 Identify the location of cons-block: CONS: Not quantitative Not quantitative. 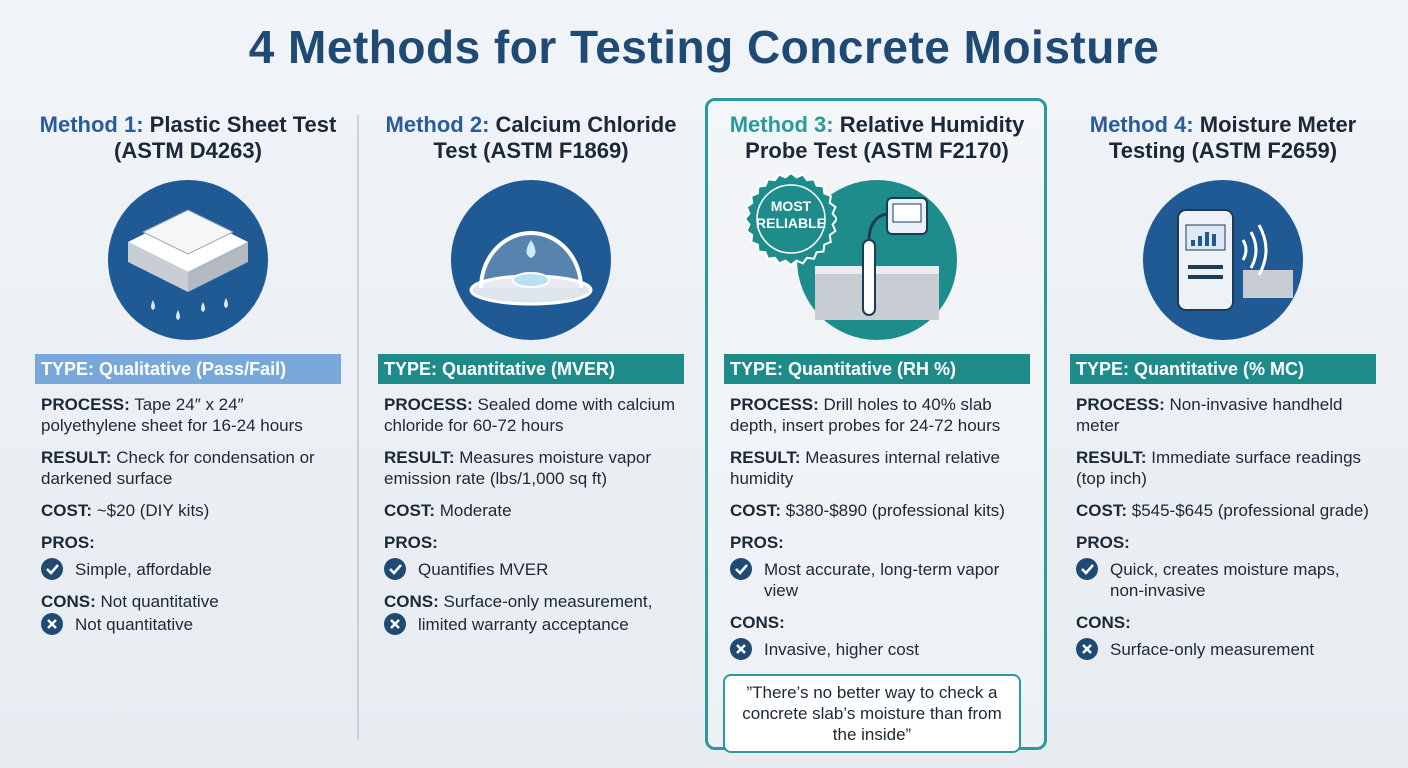
(188, 613).